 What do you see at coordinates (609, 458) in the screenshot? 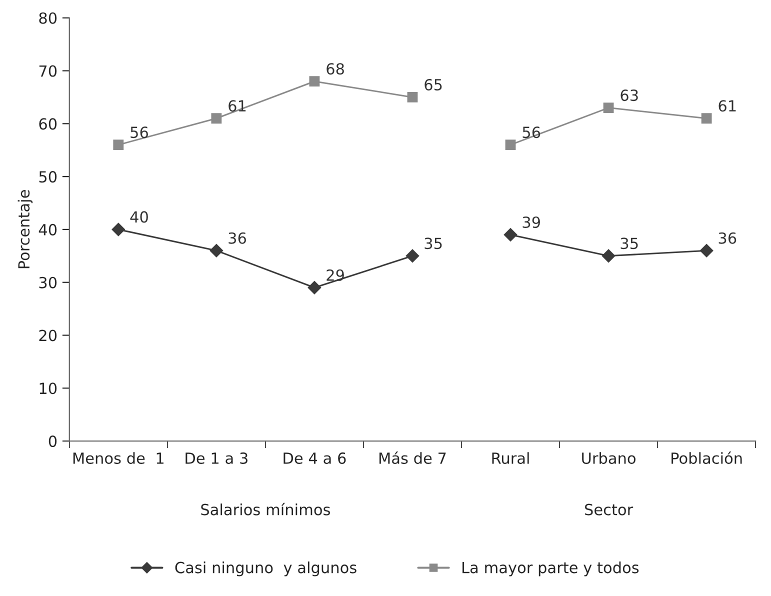
I see `x-tick-label: Urbano` at bounding box center [609, 458].